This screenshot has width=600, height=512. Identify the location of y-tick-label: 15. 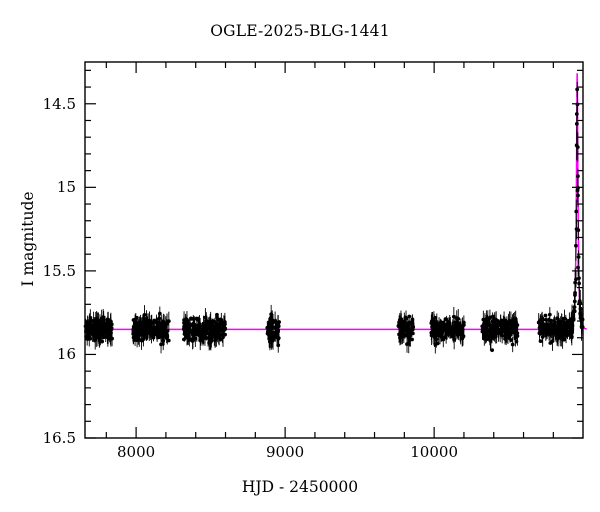
(66, 187).